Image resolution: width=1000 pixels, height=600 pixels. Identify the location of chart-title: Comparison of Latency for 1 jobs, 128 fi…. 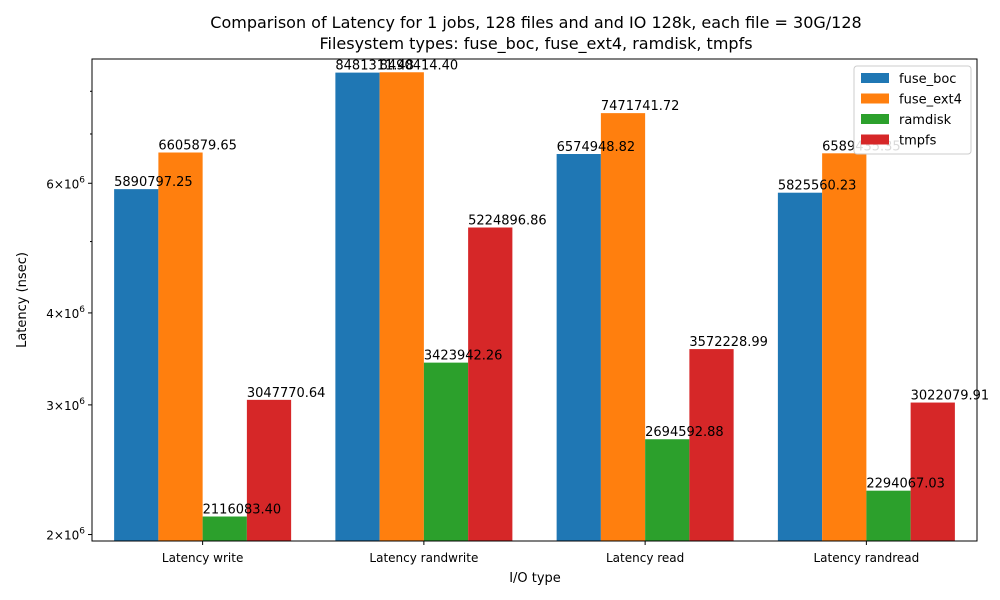
(535, 22).